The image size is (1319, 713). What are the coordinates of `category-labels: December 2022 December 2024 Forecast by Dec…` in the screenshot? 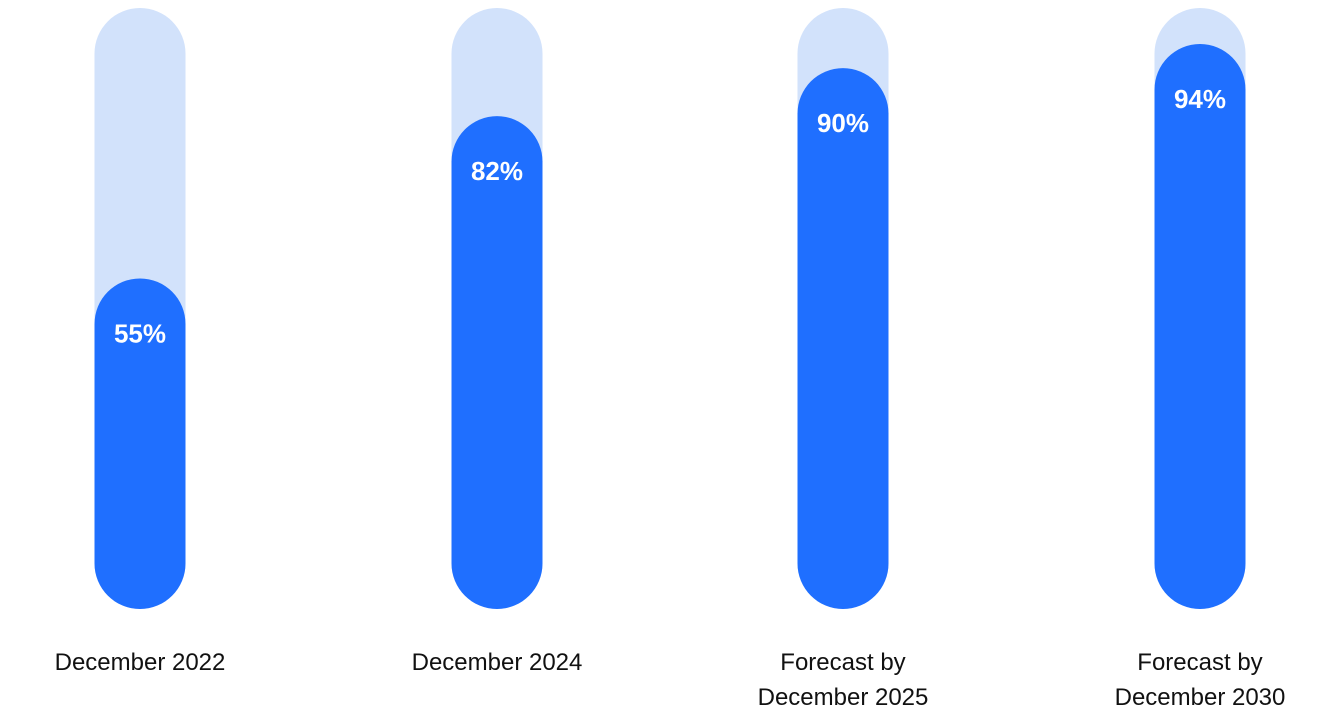 It's located at (670, 680).